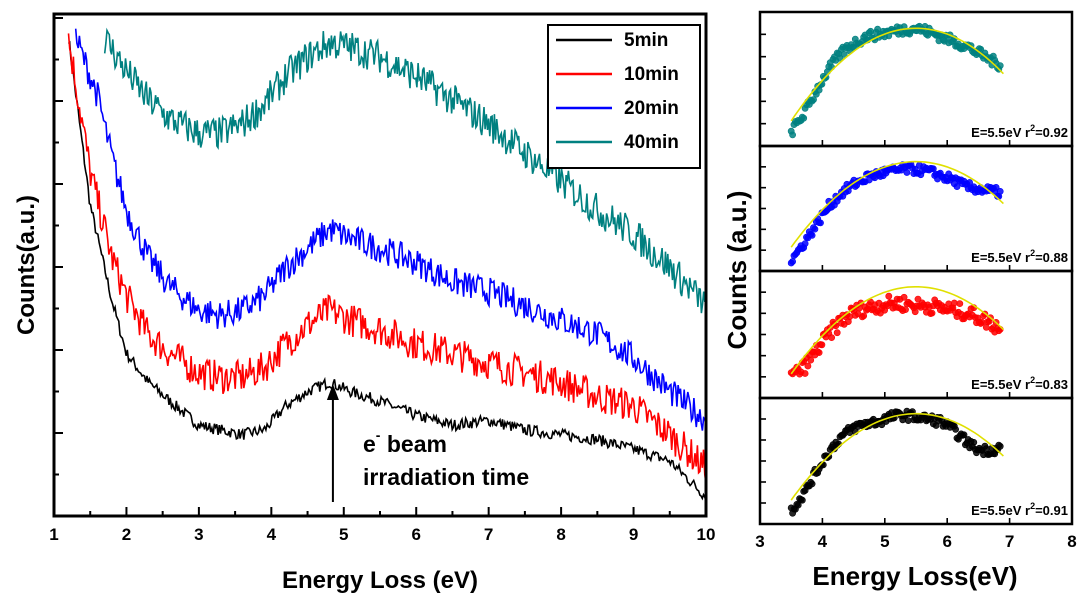 This screenshot has height=595, width=1083. Describe the element at coordinates (1019, 131) in the screenshot. I see `fit-label: E=5.5eV r2=0.92` at that location.